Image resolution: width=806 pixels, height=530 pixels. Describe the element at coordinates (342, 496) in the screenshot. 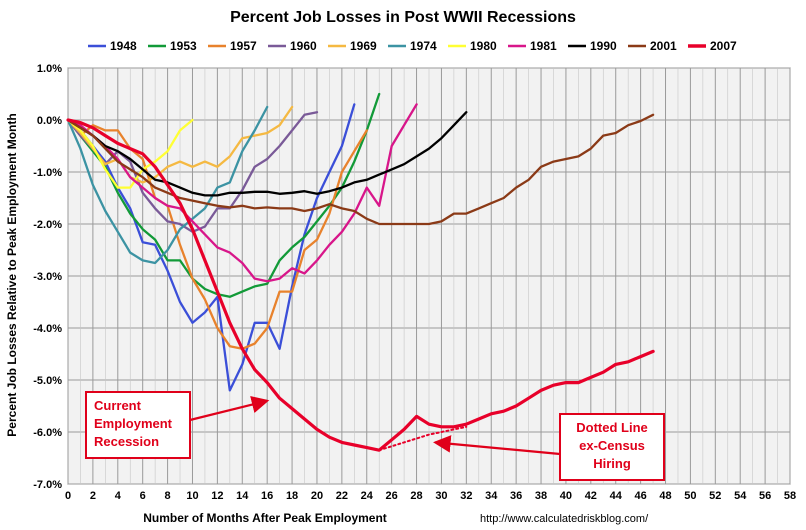

I see `x-tick-label: 22` at that location.